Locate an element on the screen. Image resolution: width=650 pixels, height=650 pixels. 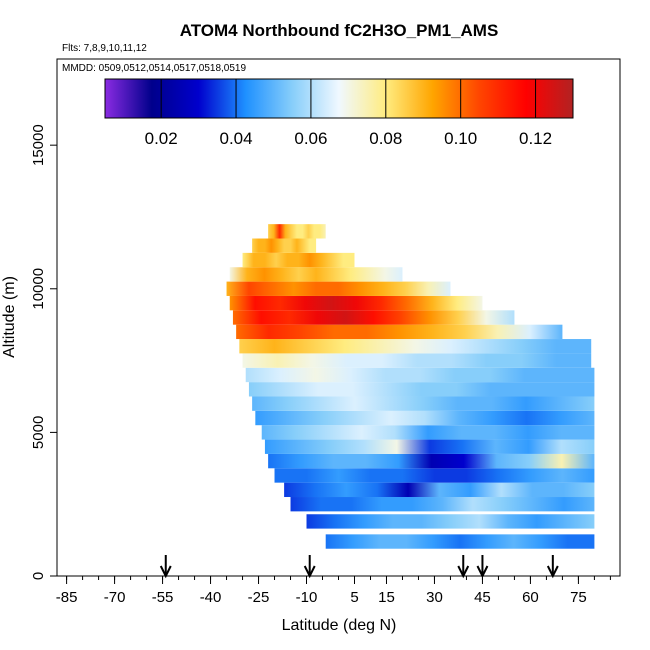
colorbar: 0.02 0.04 0.06 0.08 0.10 0.12 is located at coordinates (339, 113).